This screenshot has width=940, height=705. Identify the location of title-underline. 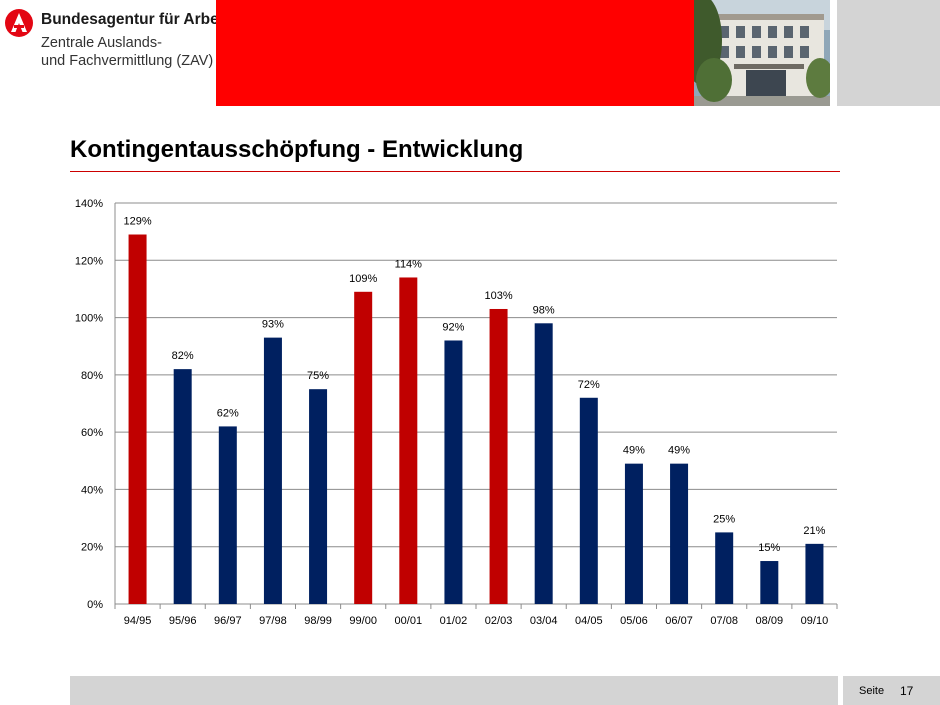
(455, 171).